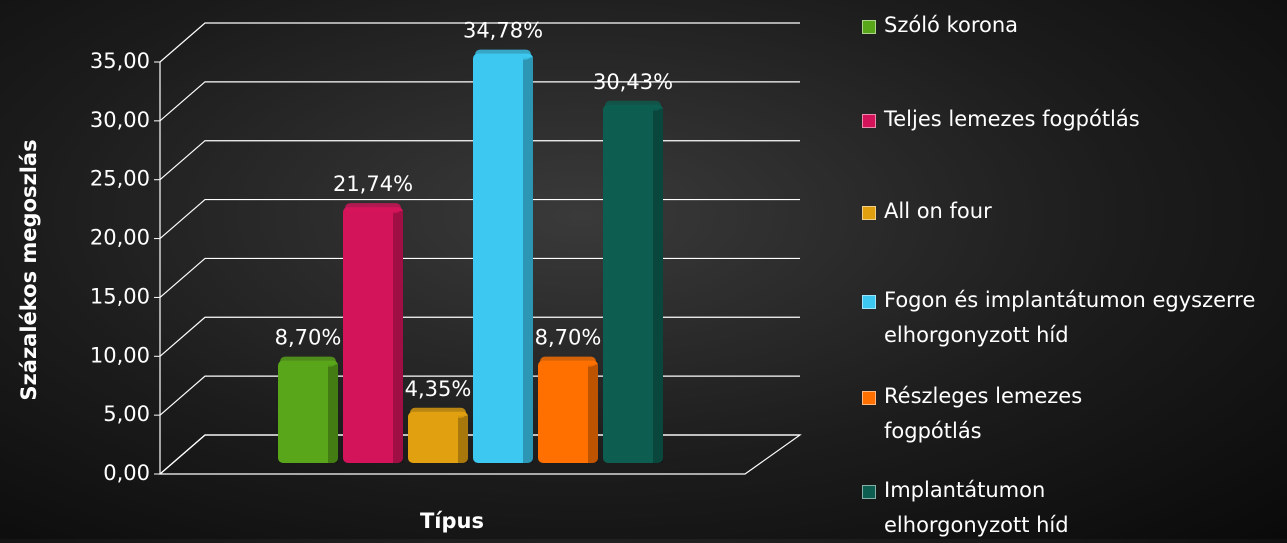 This screenshot has width=1287, height=543. What do you see at coordinates (120, 238) in the screenshot?
I see `y-tick-label: 20,00` at bounding box center [120, 238].